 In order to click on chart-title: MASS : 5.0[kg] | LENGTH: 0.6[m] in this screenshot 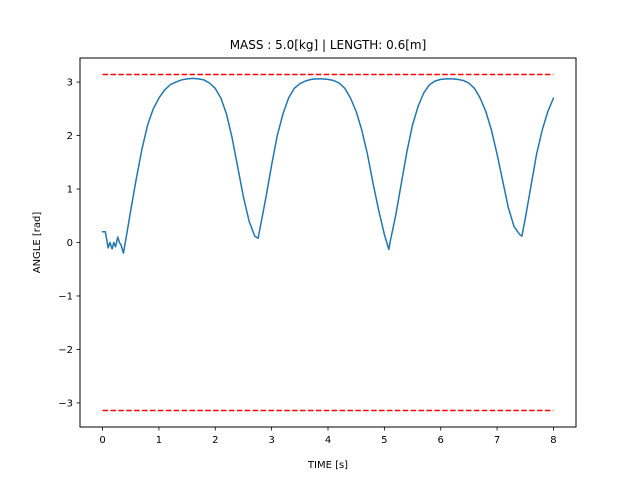, I will do `click(328, 45)`.